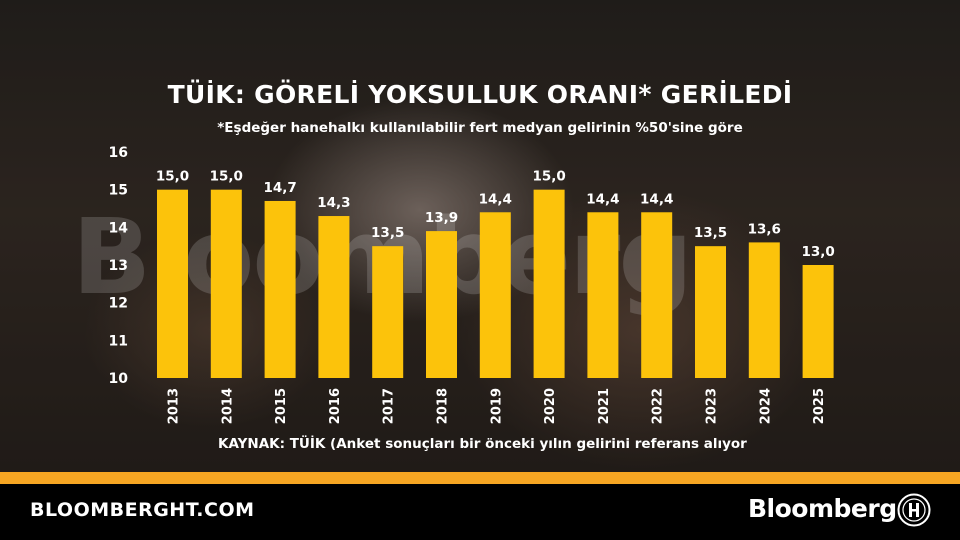 This screenshot has width=960, height=540. What do you see at coordinates (118, 153) in the screenshot?
I see `y-tick-label: 16` at bounding box center [118, 153].